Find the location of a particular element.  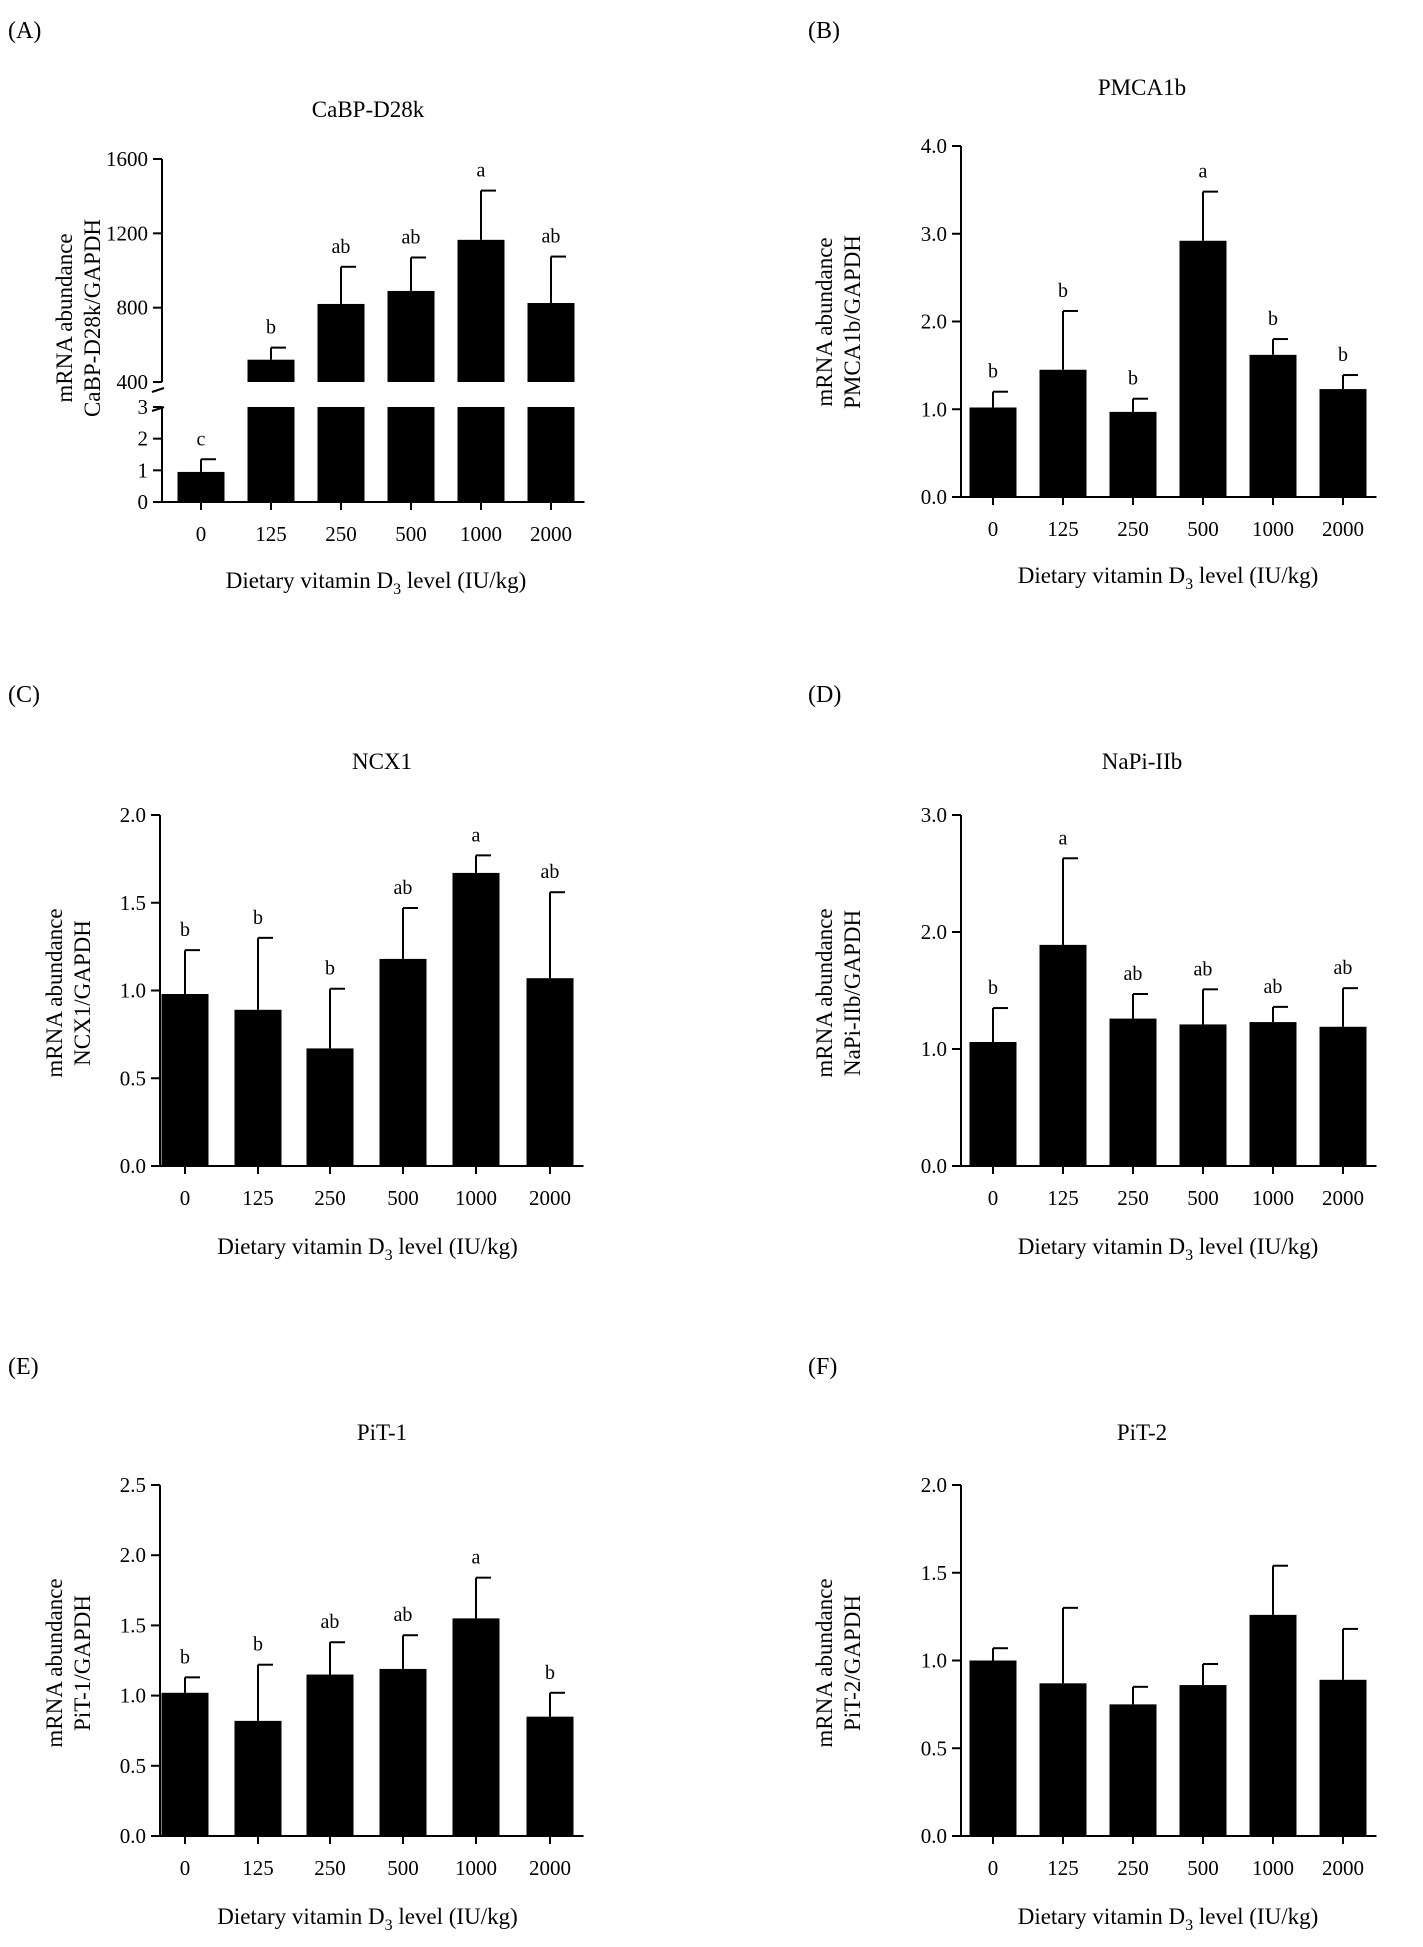

y-axis-title-line2: PiT-2/GAPDH is located at coordinates (852, 1663).